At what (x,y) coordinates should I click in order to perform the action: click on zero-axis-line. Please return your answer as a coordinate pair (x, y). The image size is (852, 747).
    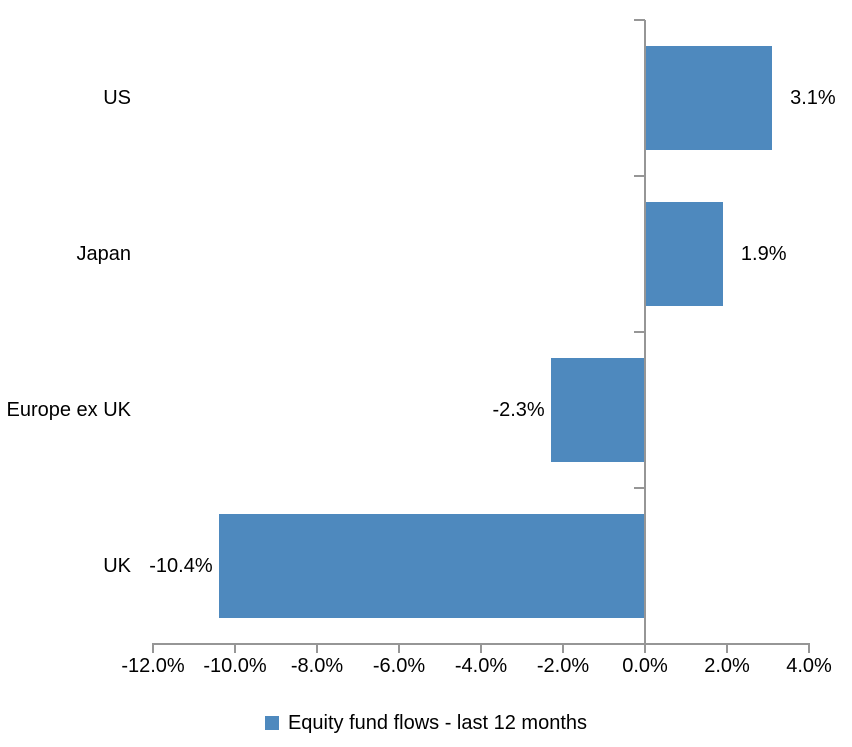
    Looking at the image, I should click on (645, 332).